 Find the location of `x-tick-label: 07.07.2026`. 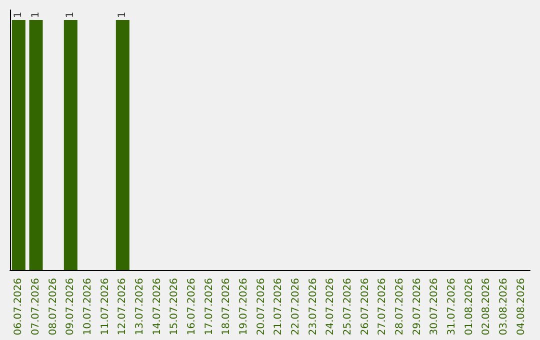

x-tick-label: 07.07.2026 is located at coordinates (36, 307).